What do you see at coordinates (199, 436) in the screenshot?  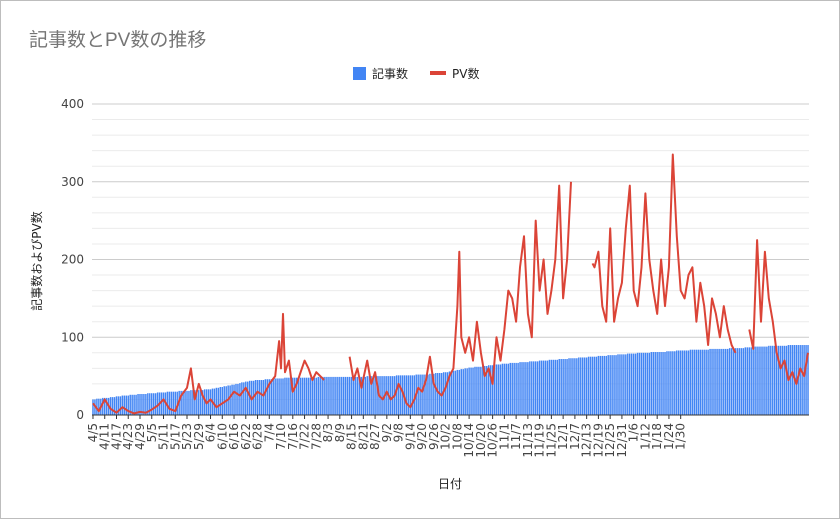 I see `x-tick-label: 5/29` at bounding box center [199, 436].